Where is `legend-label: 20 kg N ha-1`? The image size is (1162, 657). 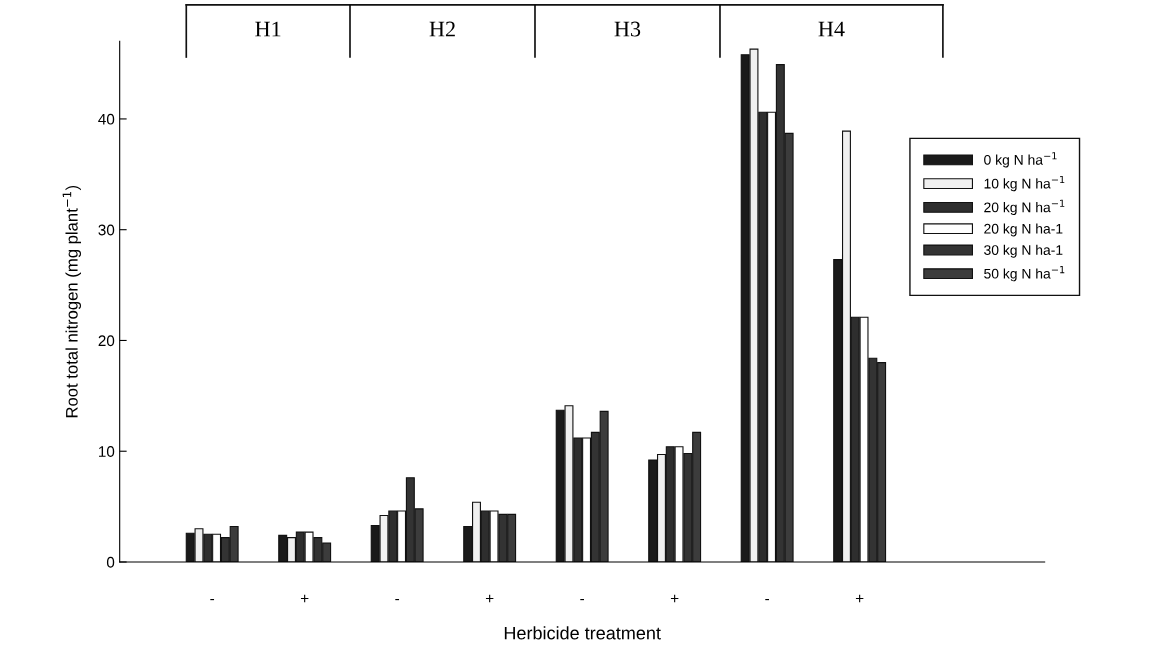
legend-label: 20 kg N ha-1 is located at coordinates (1023, 230).